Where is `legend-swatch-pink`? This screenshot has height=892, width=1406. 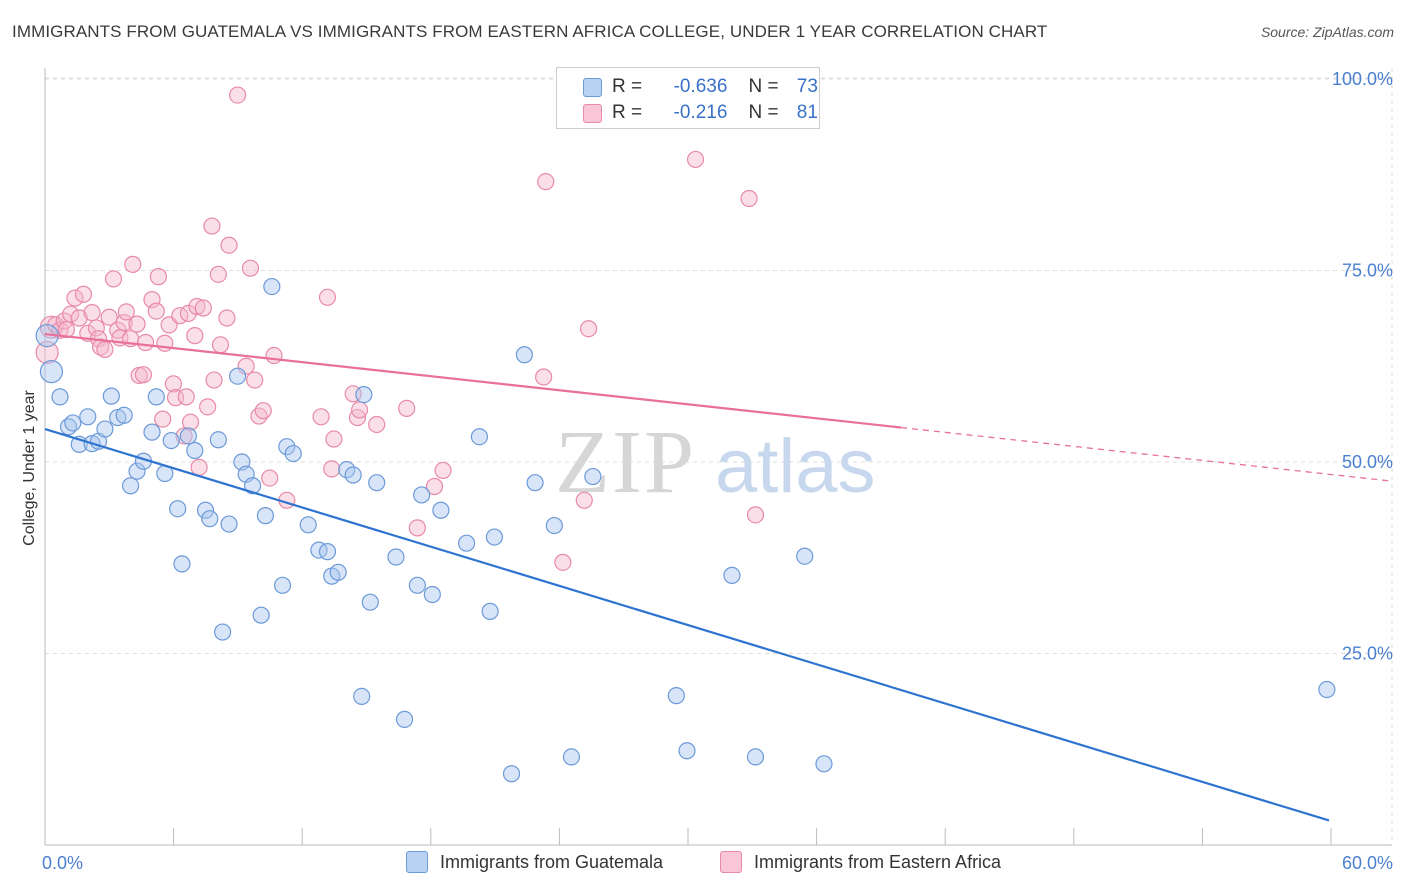 legend-swatch-pink is located at coordinates (592, 113).